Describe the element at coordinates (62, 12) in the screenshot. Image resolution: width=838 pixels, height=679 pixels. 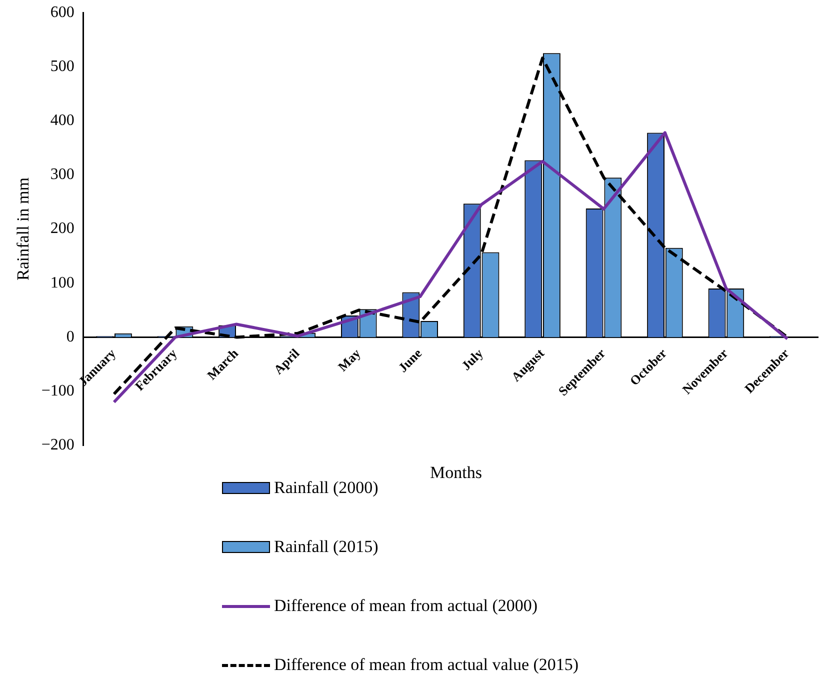
I see `y-tick-label: 600` at that location.